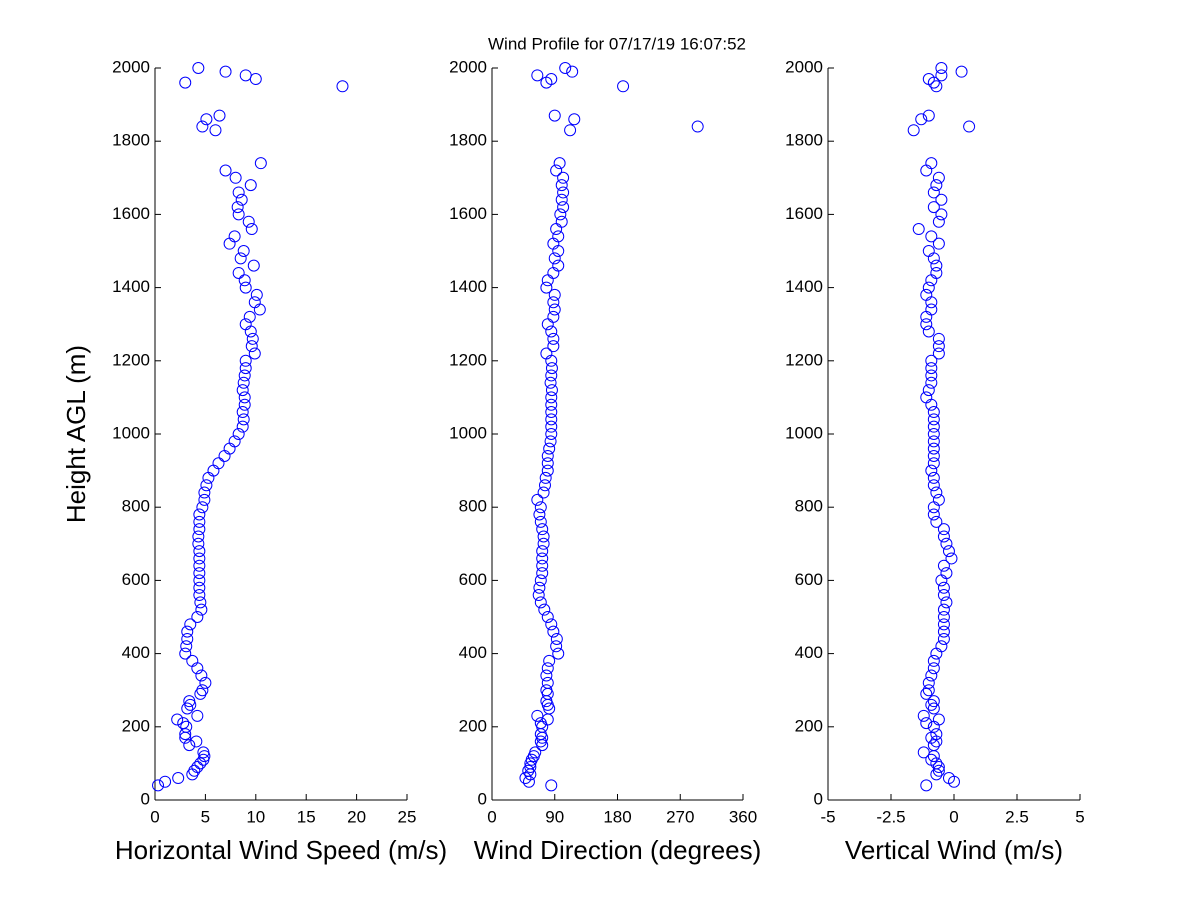  I want to click on y-tick-label: 2000, so click(131, 66).